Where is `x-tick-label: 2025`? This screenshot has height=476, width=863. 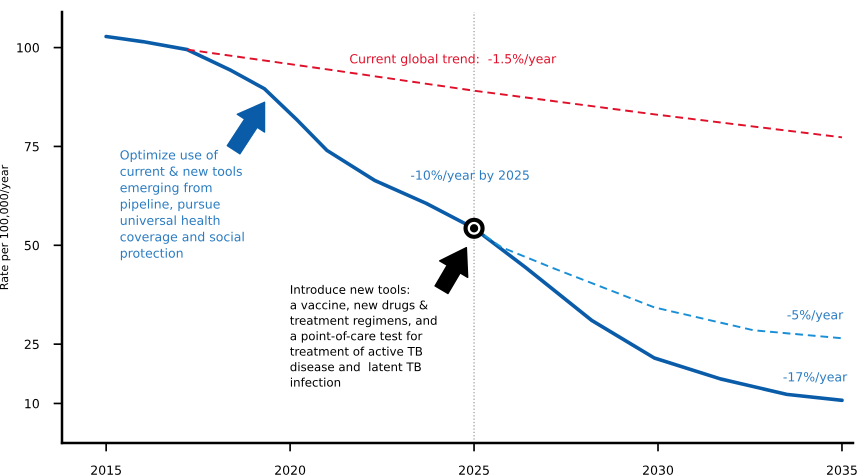 x-tick-label: 2025 is located at coordinates (474, 470).